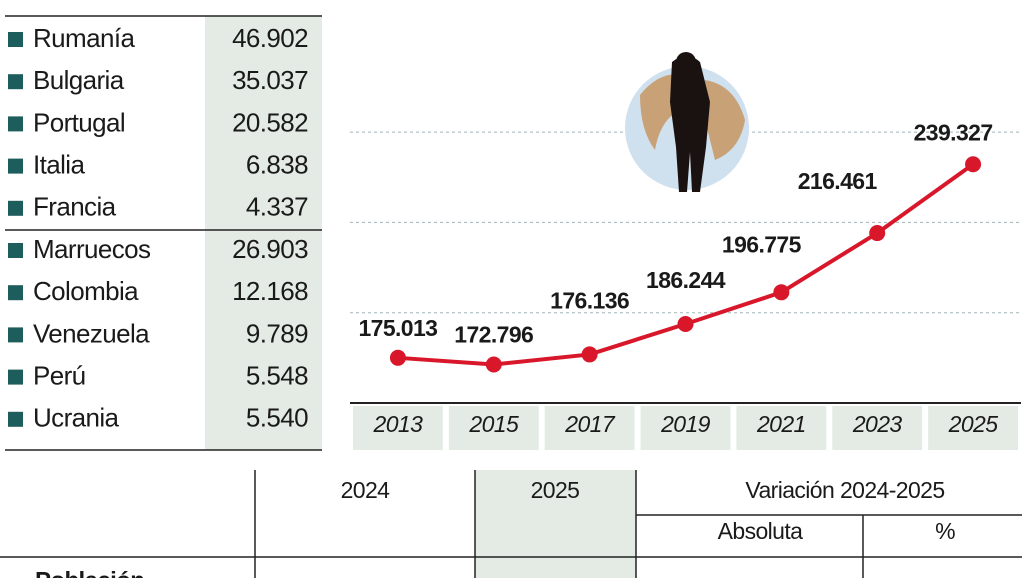 The height and width of the screenshot is (578, 1028). Describe the element at coordinates (59, 164) in the screenshot. I see `country-name: Italia` at that location.